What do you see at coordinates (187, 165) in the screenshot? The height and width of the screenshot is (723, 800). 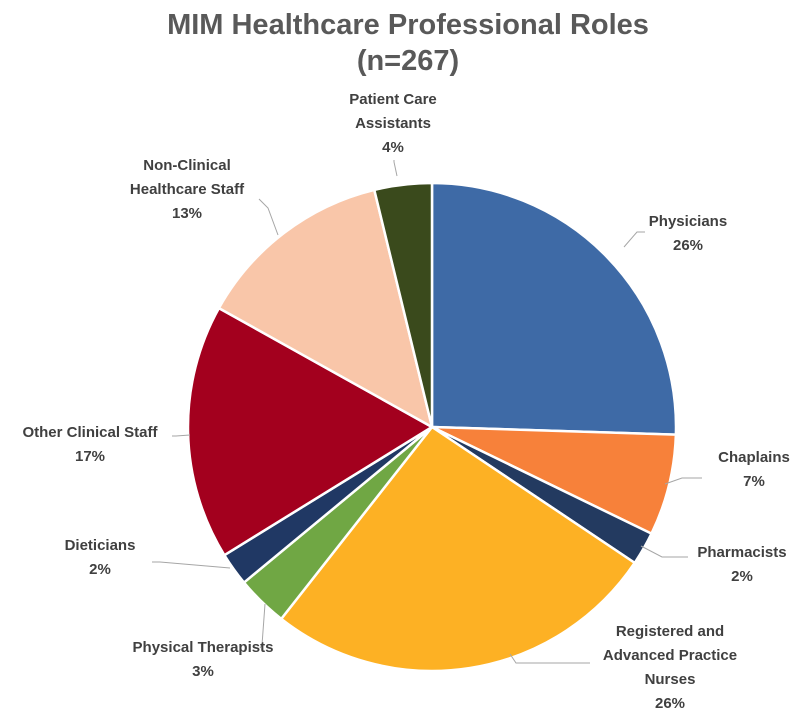 I see `slice-name-label: Non-Clinical` at bounding box center [187, 165].